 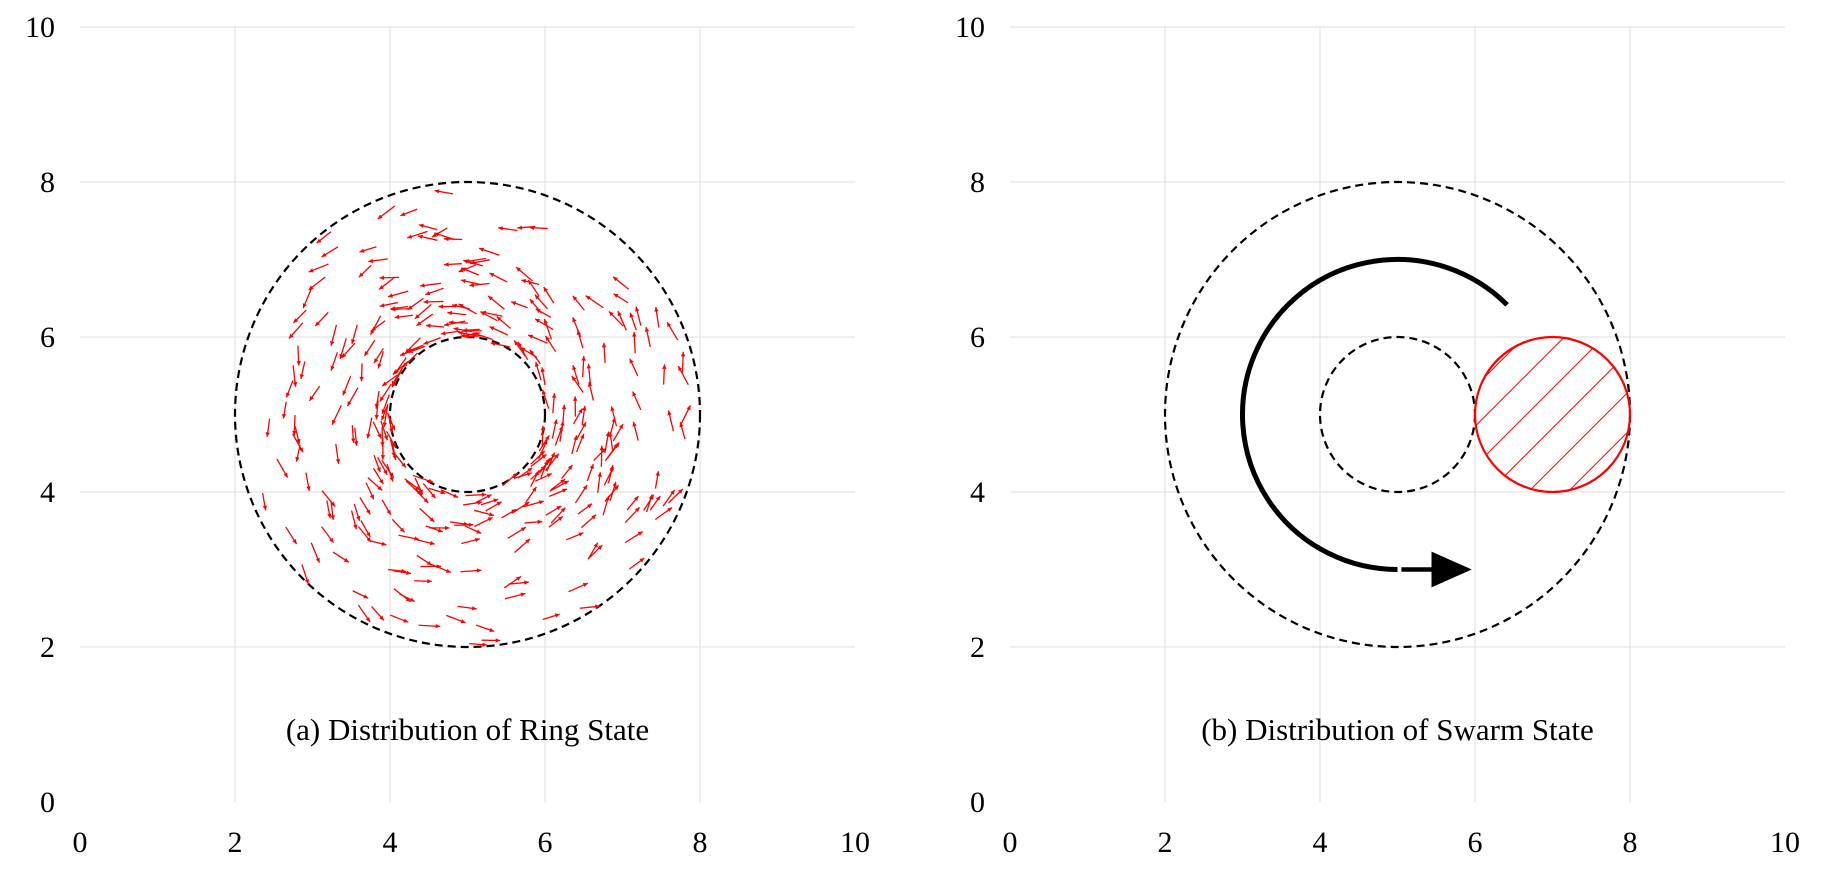 What do you see at coordinates (1552, 414) in the screenshot?
I see `swarm-outline` at bounding box center [1552, 414].